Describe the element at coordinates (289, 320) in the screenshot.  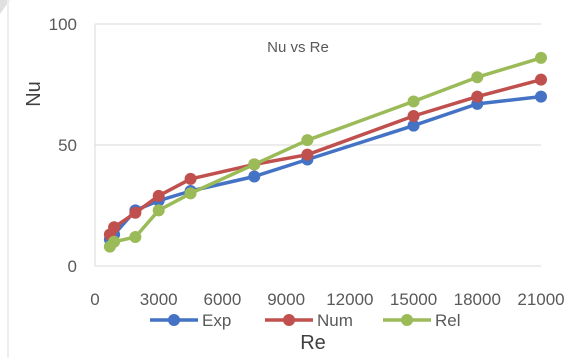
I see `legend-marker-num` at that location.